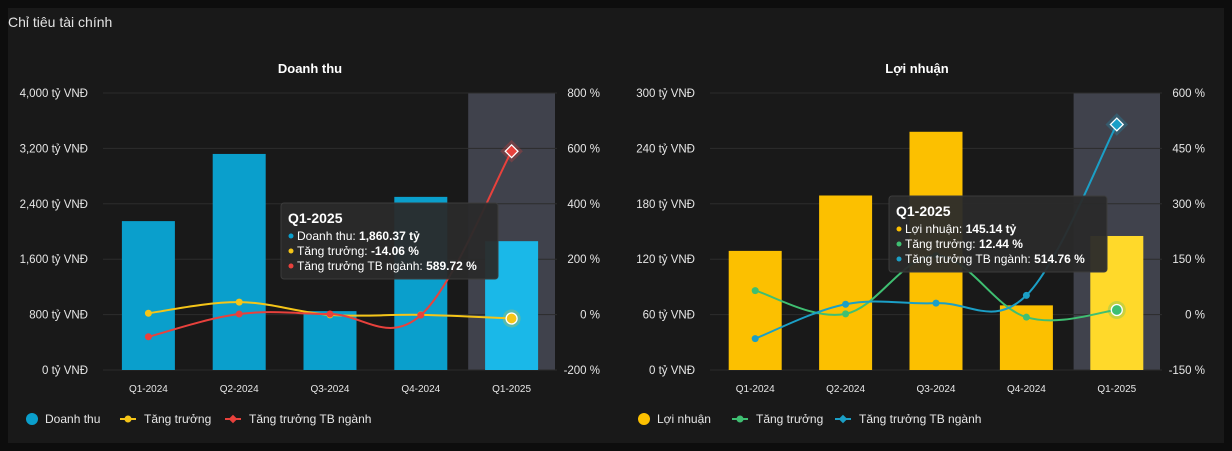  I want to click on legend-item-1: Doanh thu, so click(63, 419).